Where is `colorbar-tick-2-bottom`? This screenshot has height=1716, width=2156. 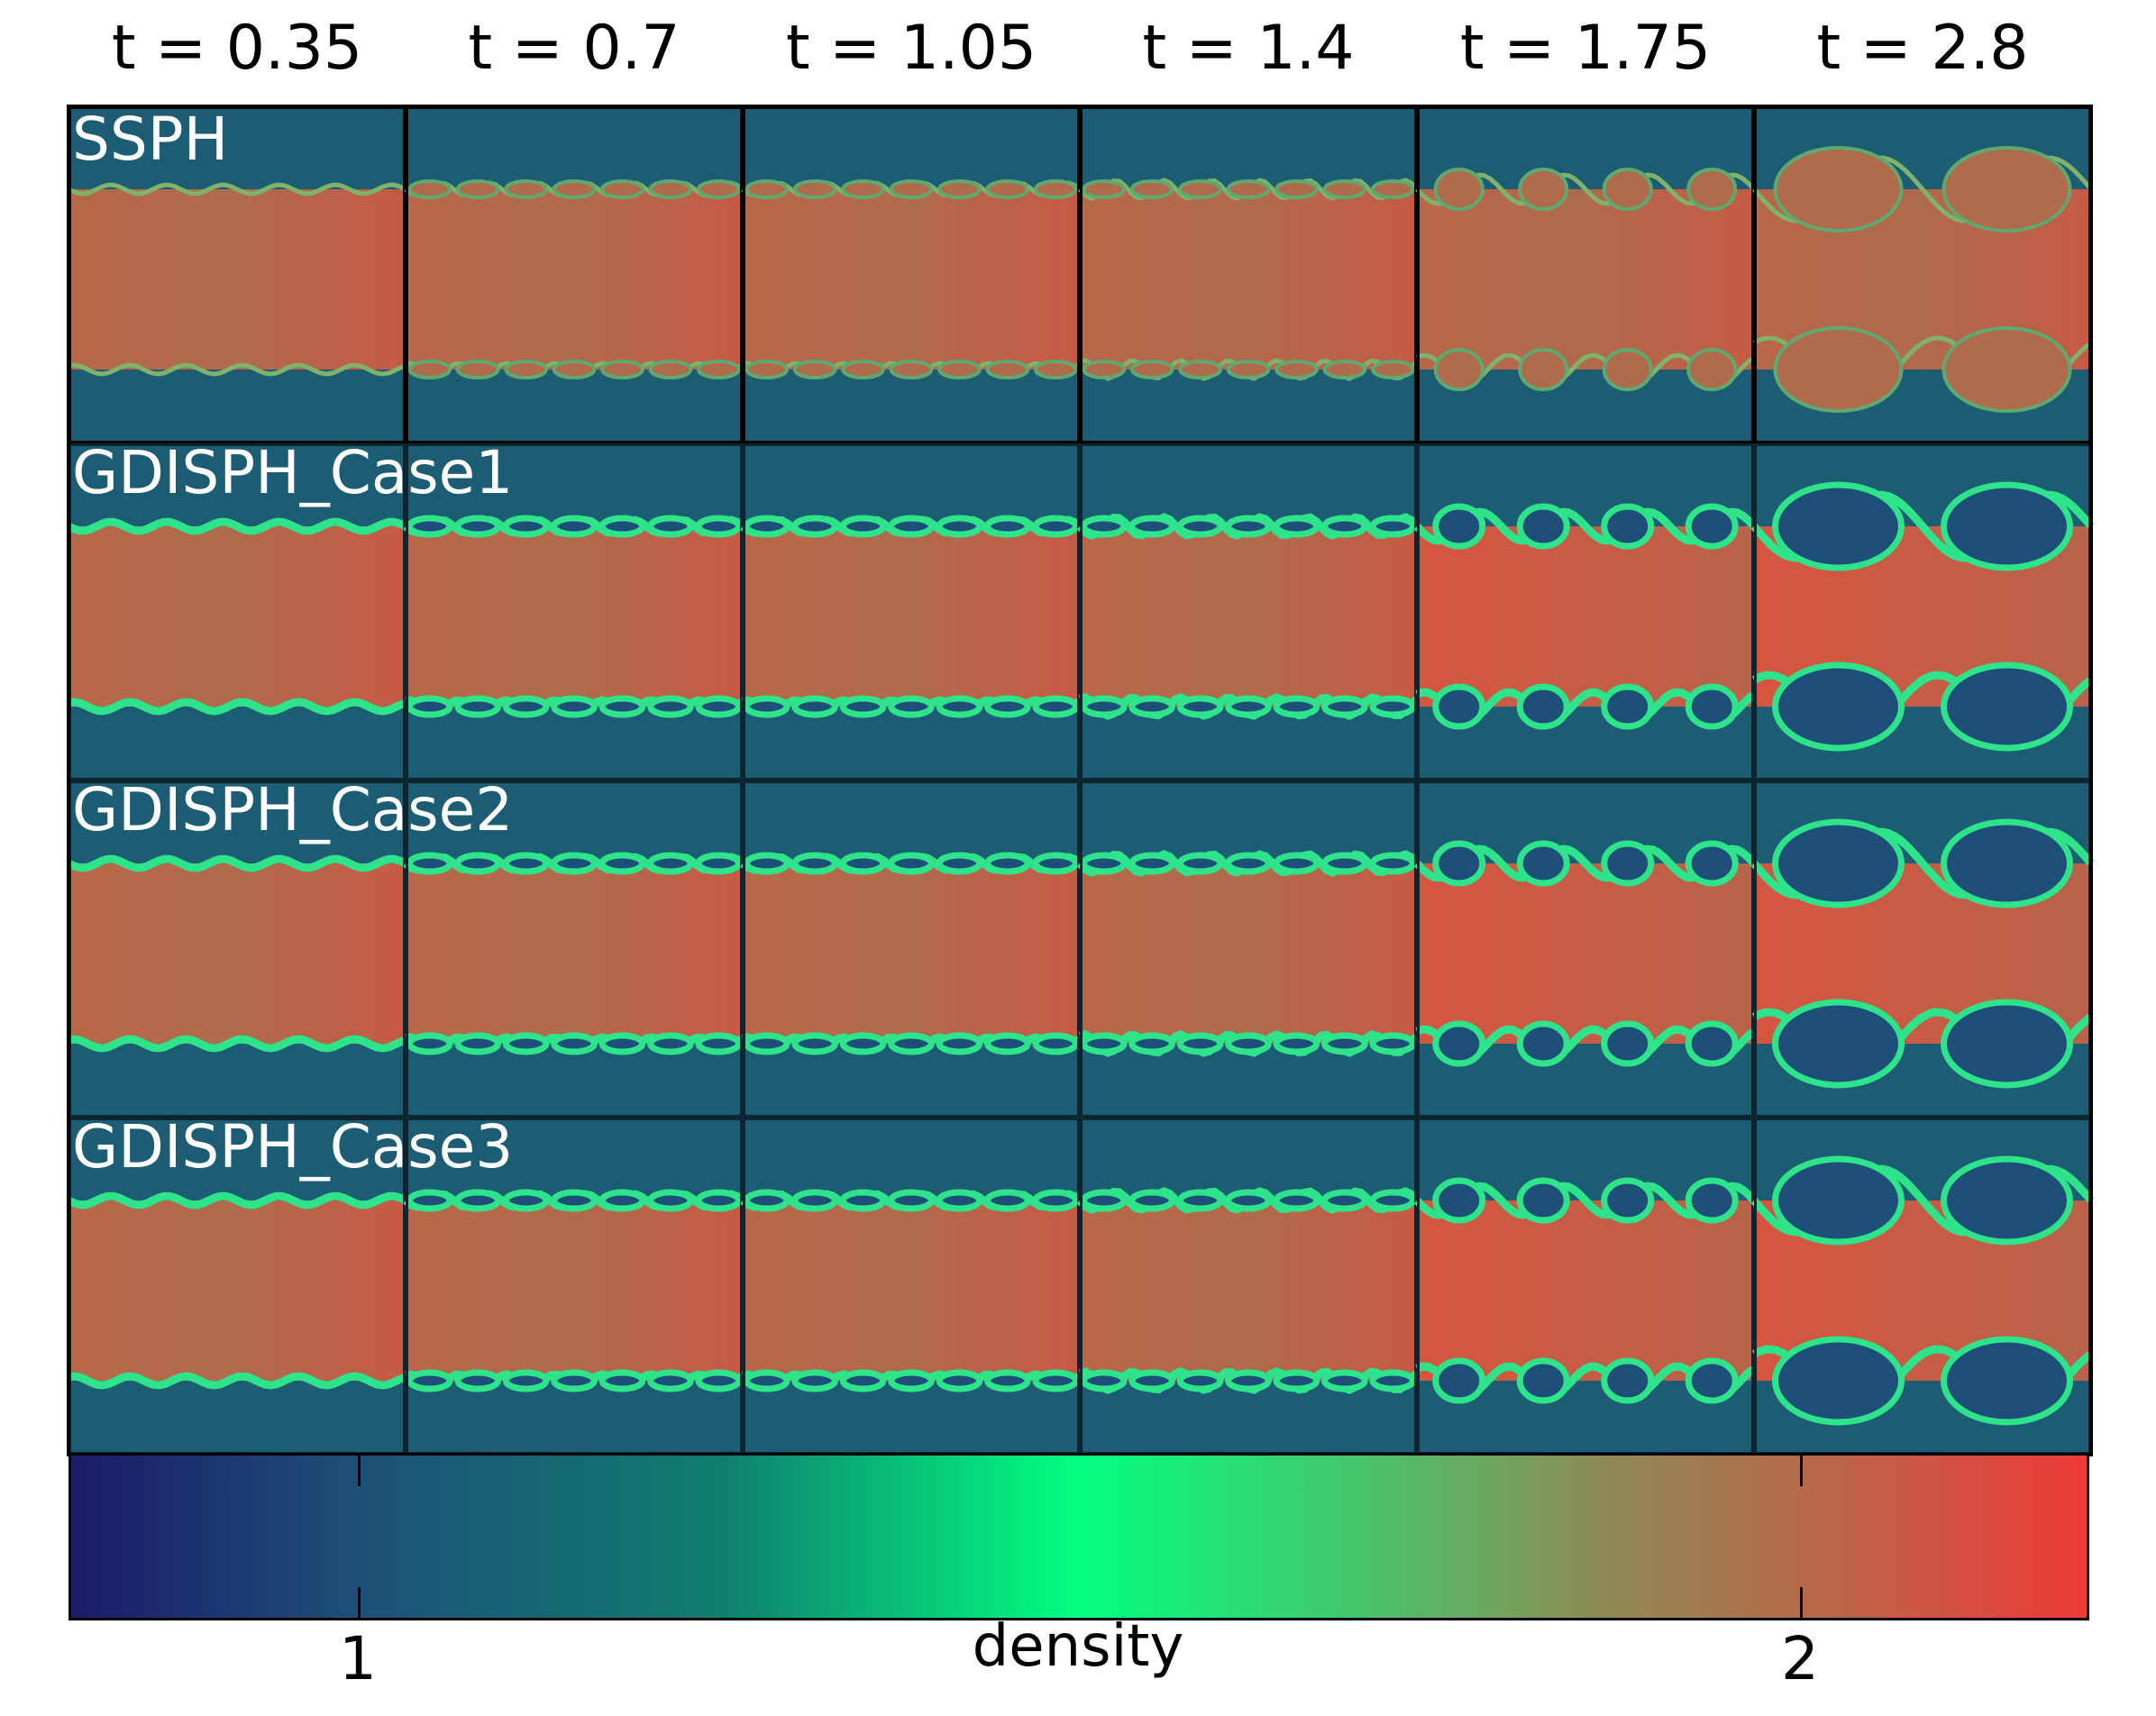
colorbar-tick-2-bottom is located at coordinates (1801, 1602).